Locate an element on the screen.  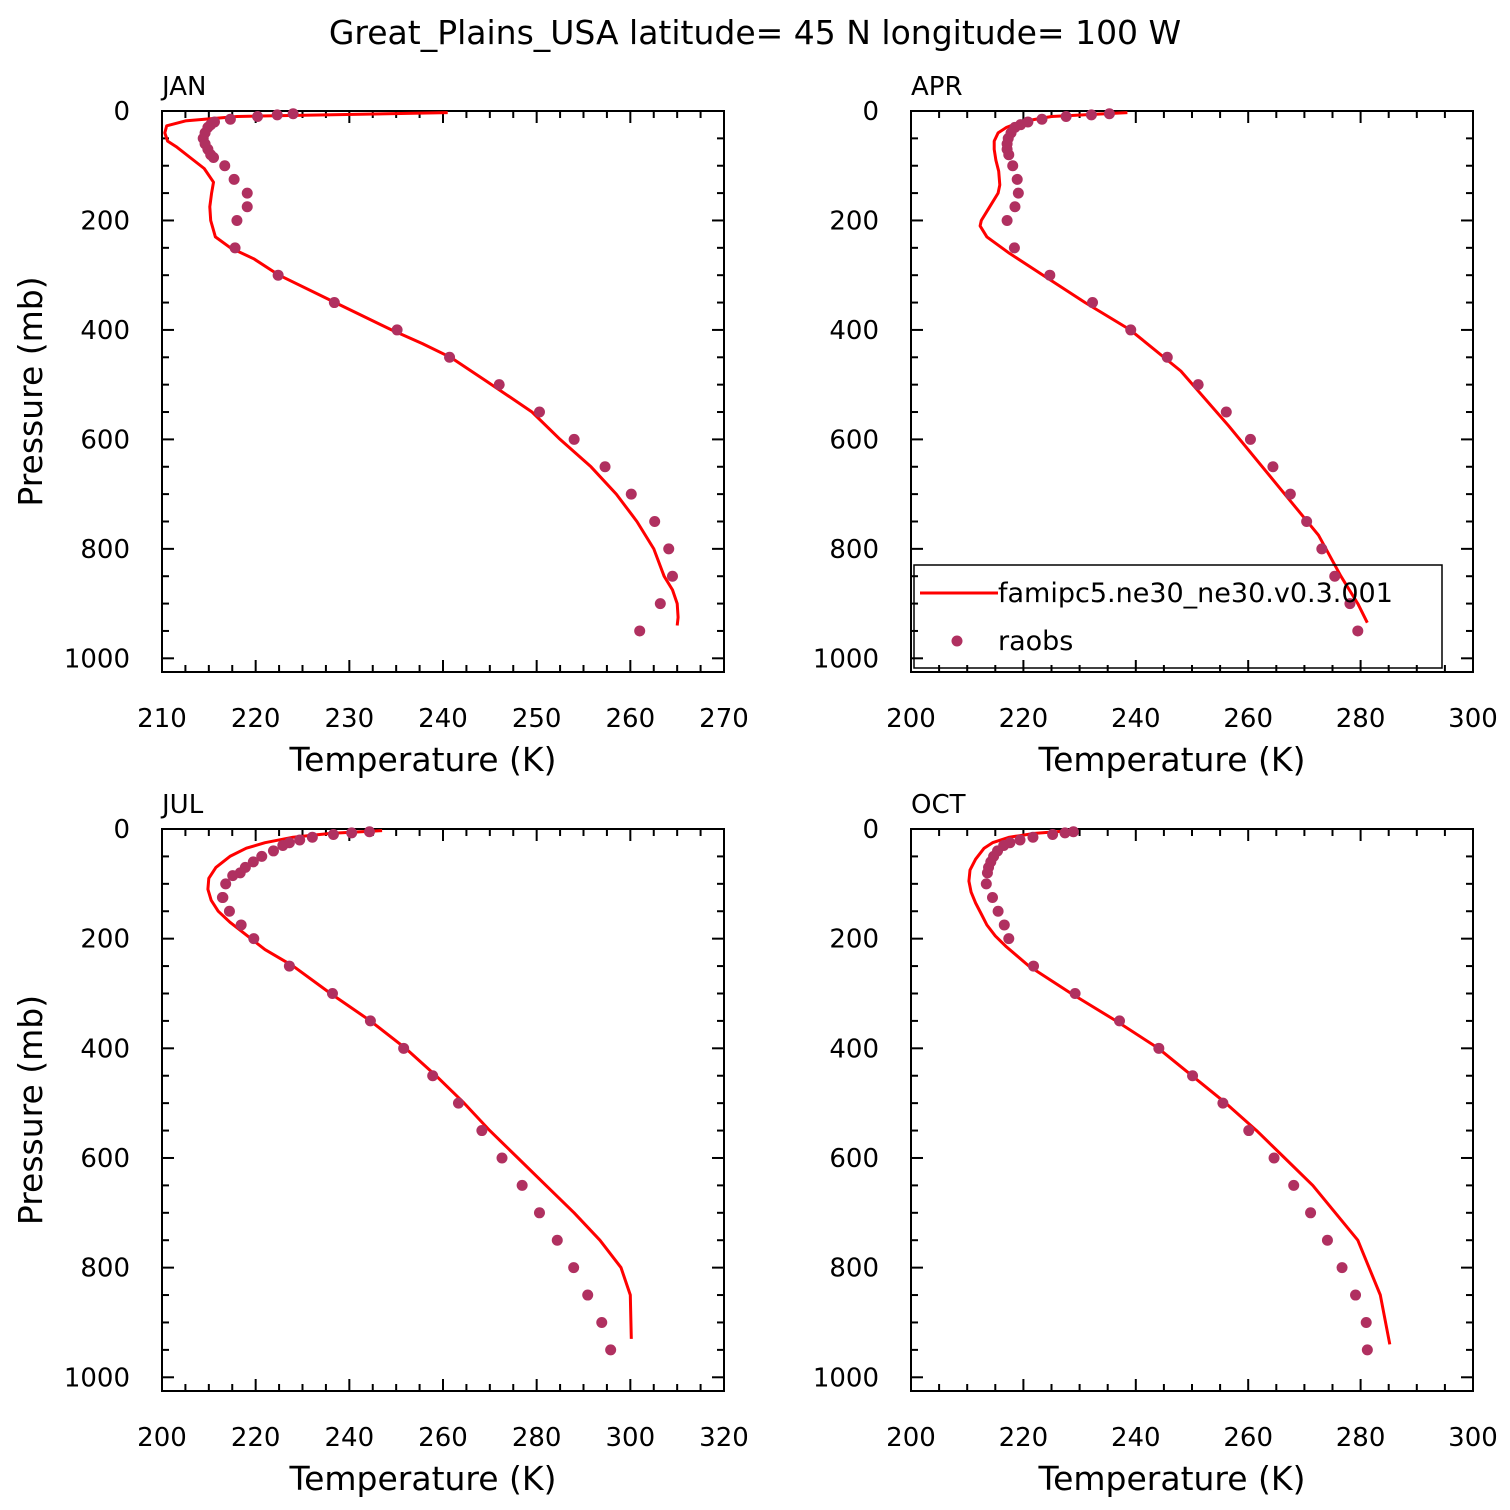
legend-obs-swatch is located at coordinates (957, 641).